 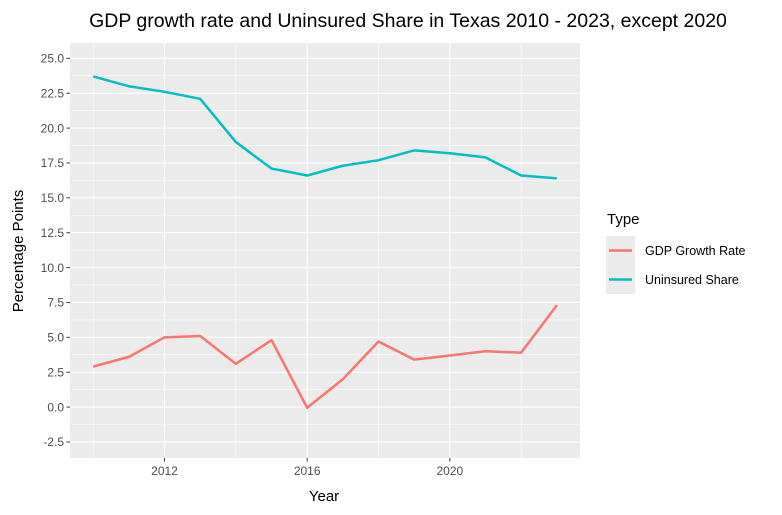 What do you see at coordinates (53, 93) in the screenshot?
I see `y-tick-label: 22.5` at bounding box center [53, 93].